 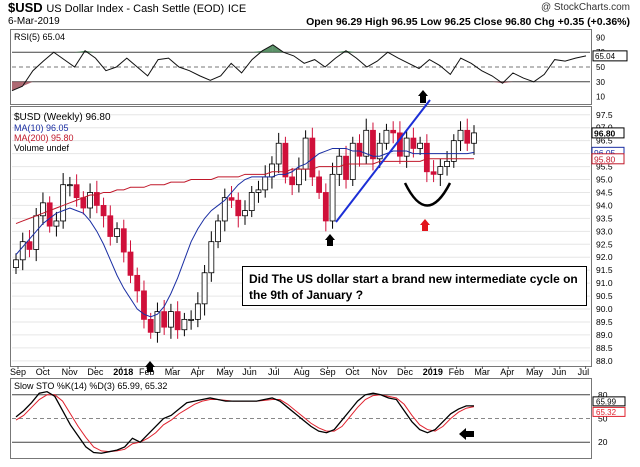 I want to click on sto-tick-label: 50, so click(x=603, y=419).